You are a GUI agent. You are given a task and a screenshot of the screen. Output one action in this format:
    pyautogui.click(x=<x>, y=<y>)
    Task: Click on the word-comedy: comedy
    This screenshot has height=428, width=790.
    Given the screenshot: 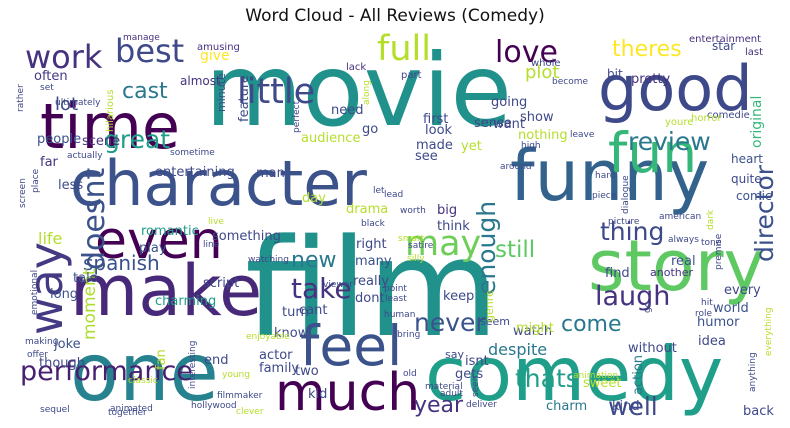 What is the action you would take?
    pyautogui.click(x=574, y=374)
    